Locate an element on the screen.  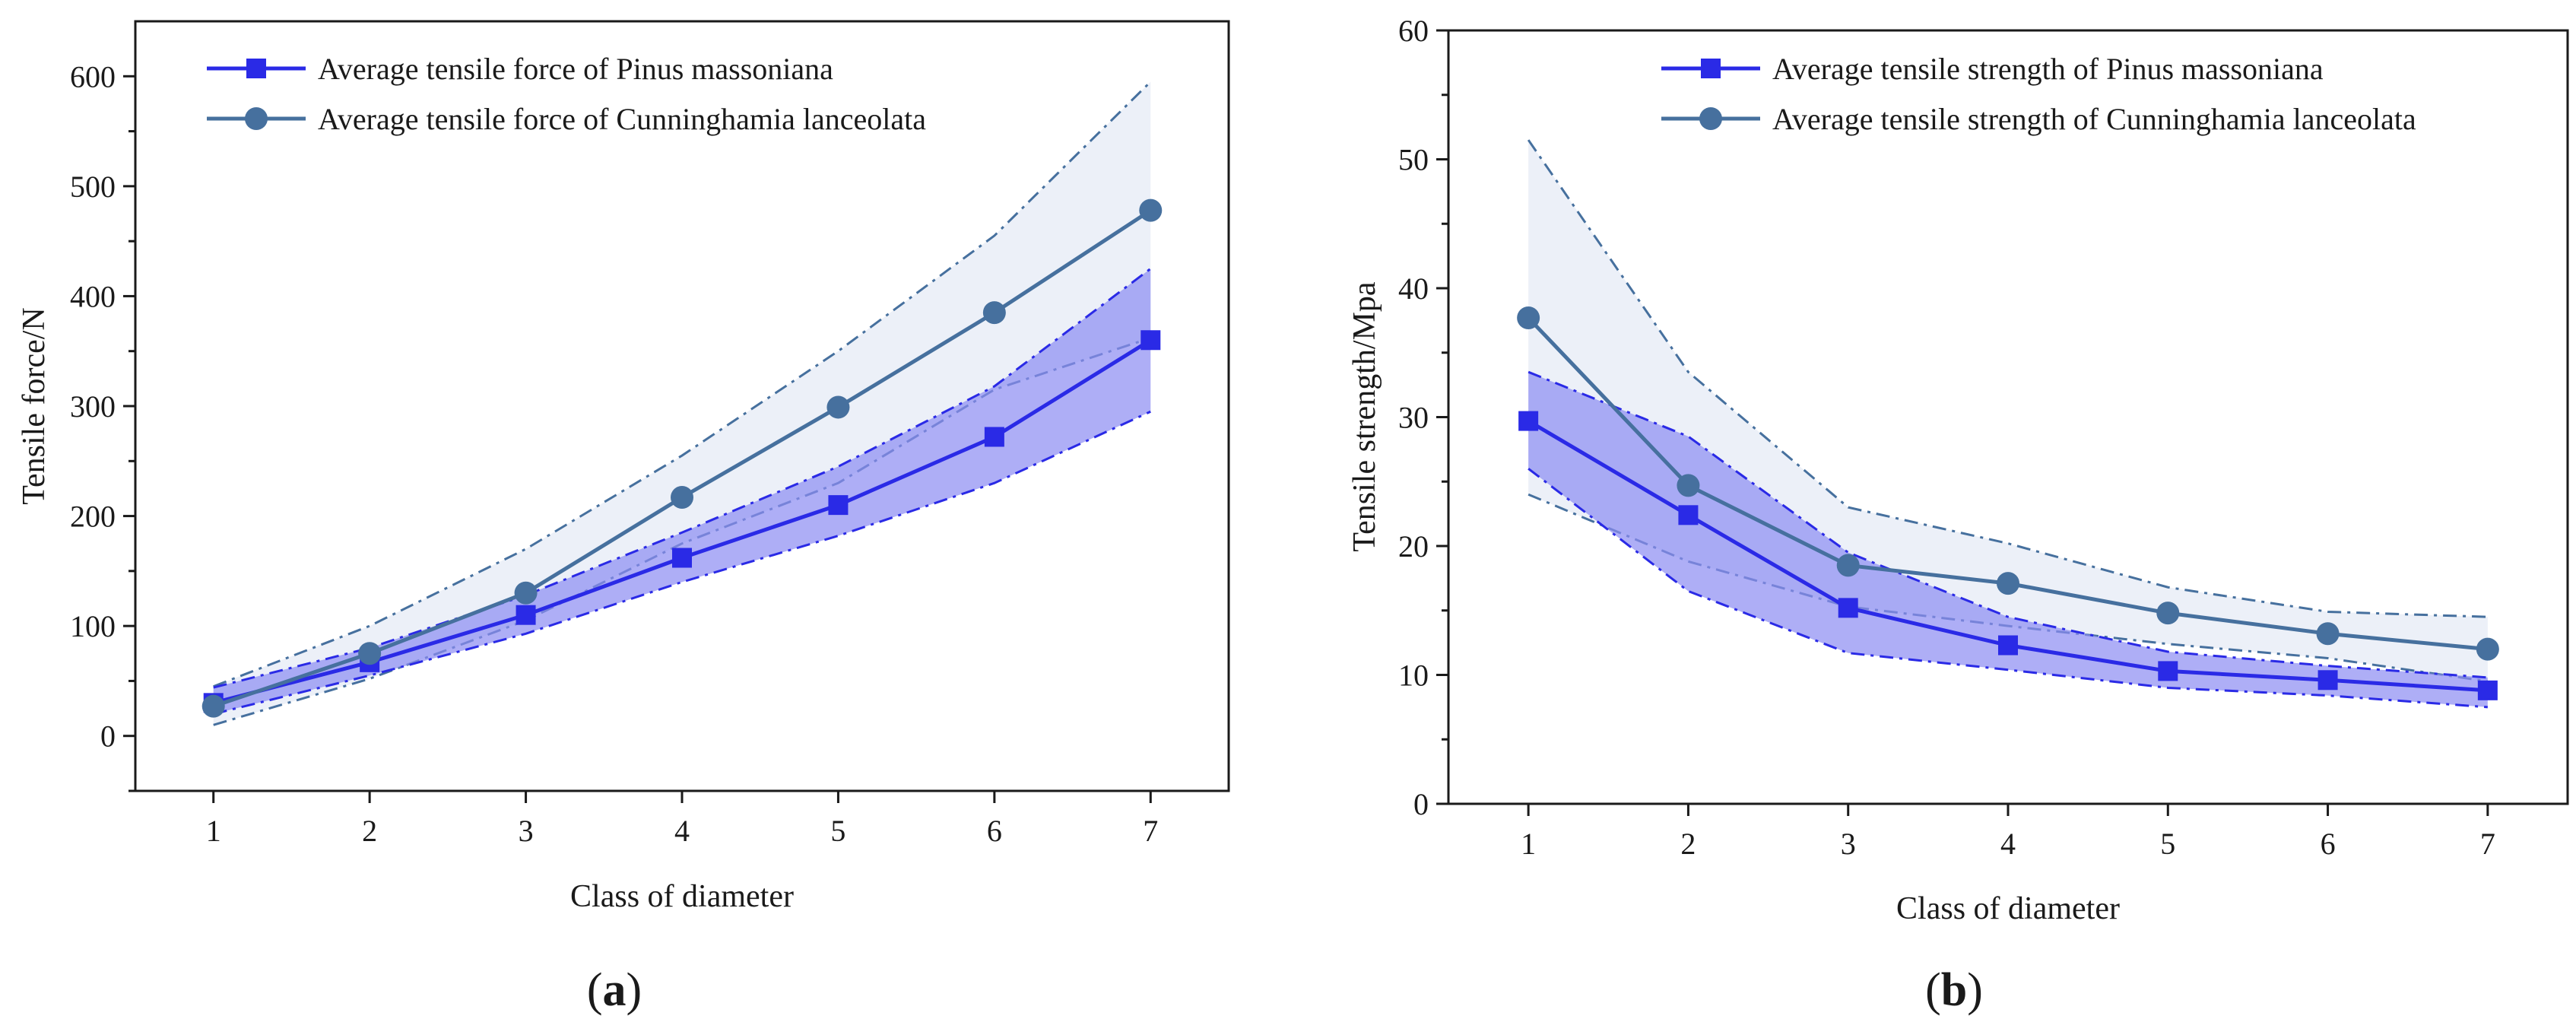
y-tick-label: 60 is located at coordinates (1413, 31).